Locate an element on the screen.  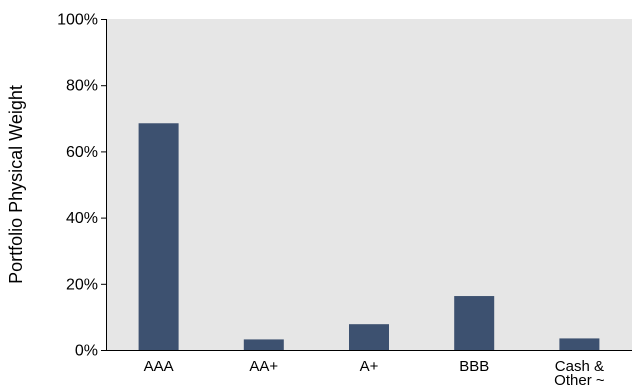
bar-cash-other is located at coordinates (579, 344).